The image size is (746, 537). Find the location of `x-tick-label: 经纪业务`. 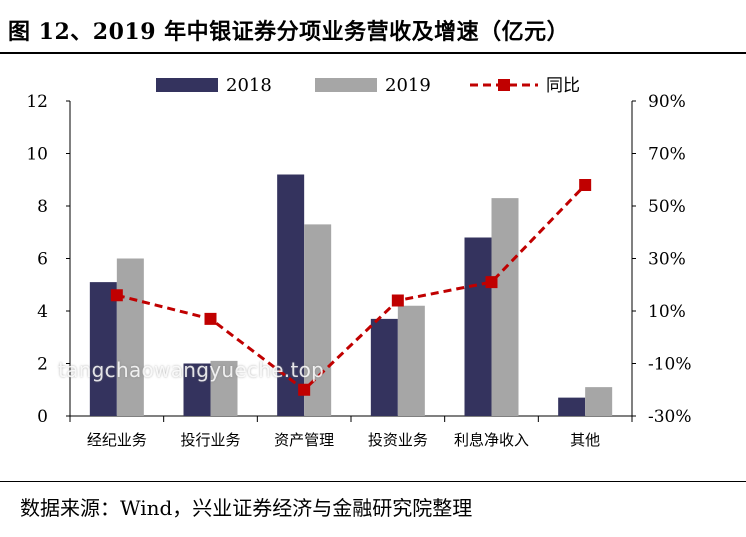

x-tick-label: 经纪业务 is located at coordinates (117, 440).